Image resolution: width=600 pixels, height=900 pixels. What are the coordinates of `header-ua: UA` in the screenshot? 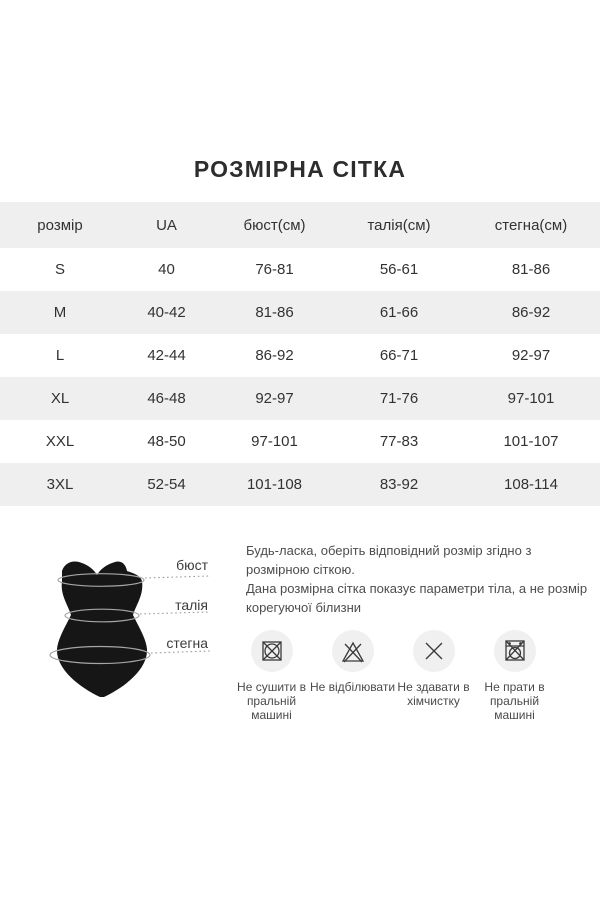 It's located at (166, 225).